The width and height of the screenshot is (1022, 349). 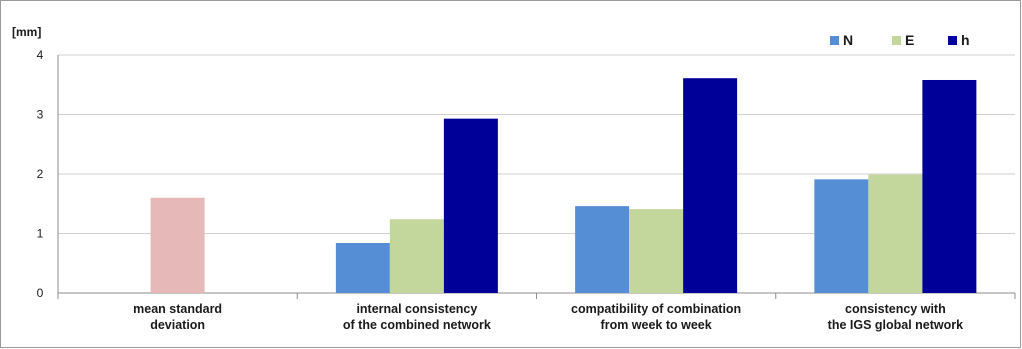 I want to click on category-label: the IGS global network, so click(x=895, y=325).